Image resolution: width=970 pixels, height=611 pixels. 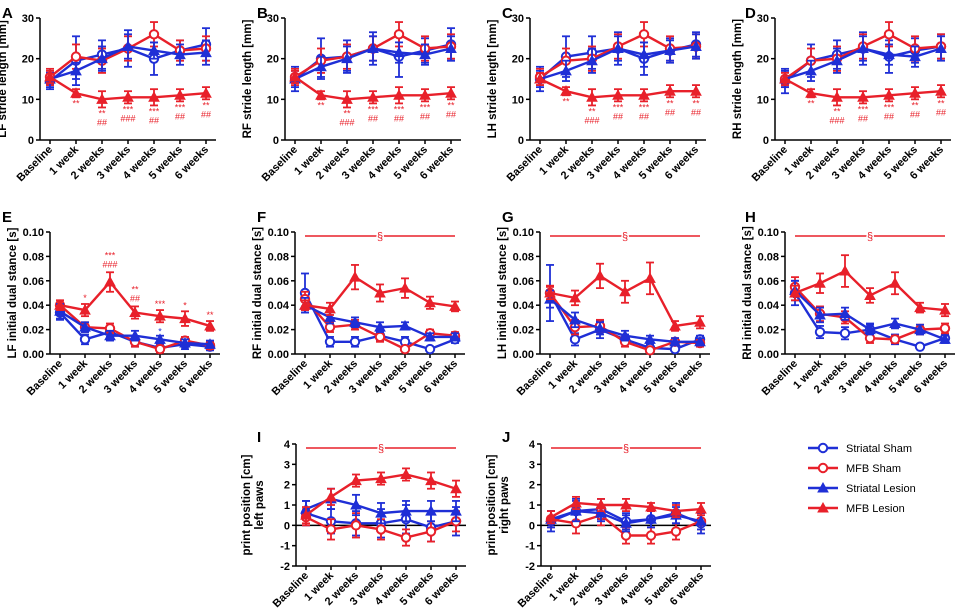 I want to click on legend-label: MFB Lesion, so click(x=875, y=509).